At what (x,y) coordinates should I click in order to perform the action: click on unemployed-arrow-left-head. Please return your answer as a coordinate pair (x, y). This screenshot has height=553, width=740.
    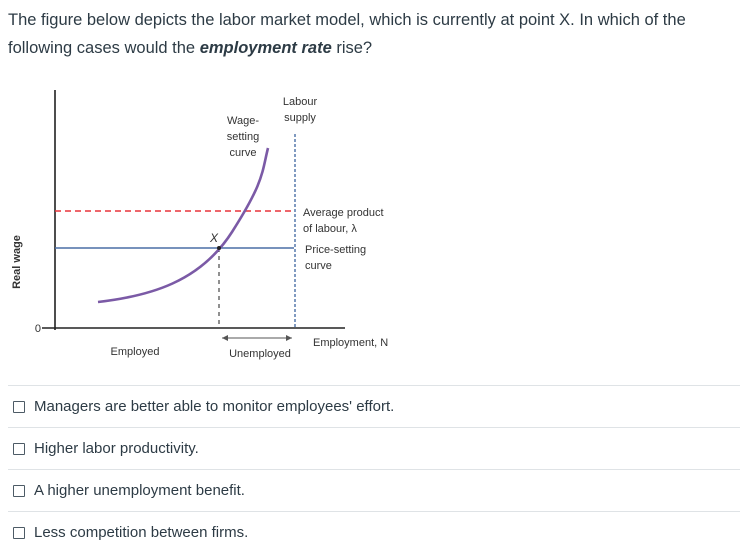
    Looking at the image, I should click on (225, 338).